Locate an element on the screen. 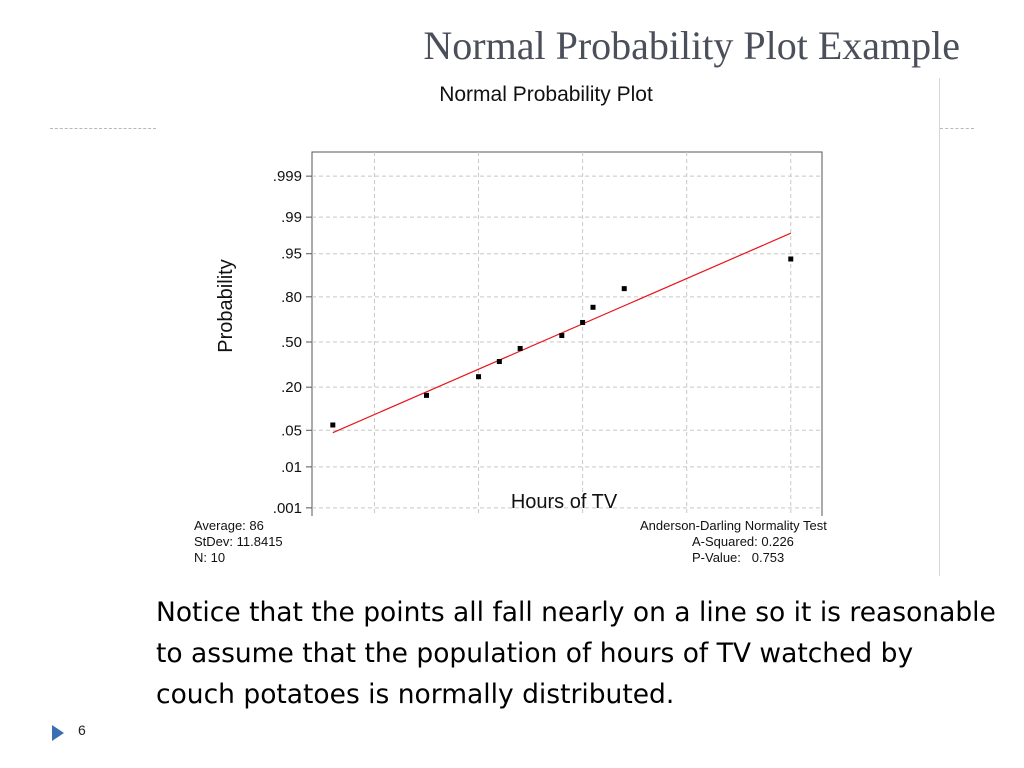  fit-line is located at coordinates (562, 333).